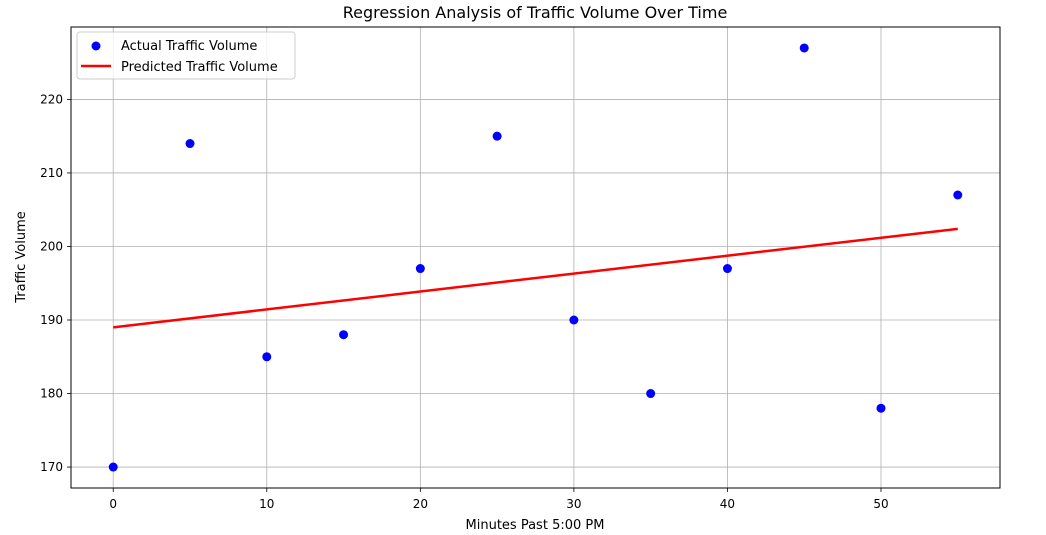 Image resolution: width=1046 pixels, height=535 pixels. I want to click on x-tick-label: 0, so click(113, 504).